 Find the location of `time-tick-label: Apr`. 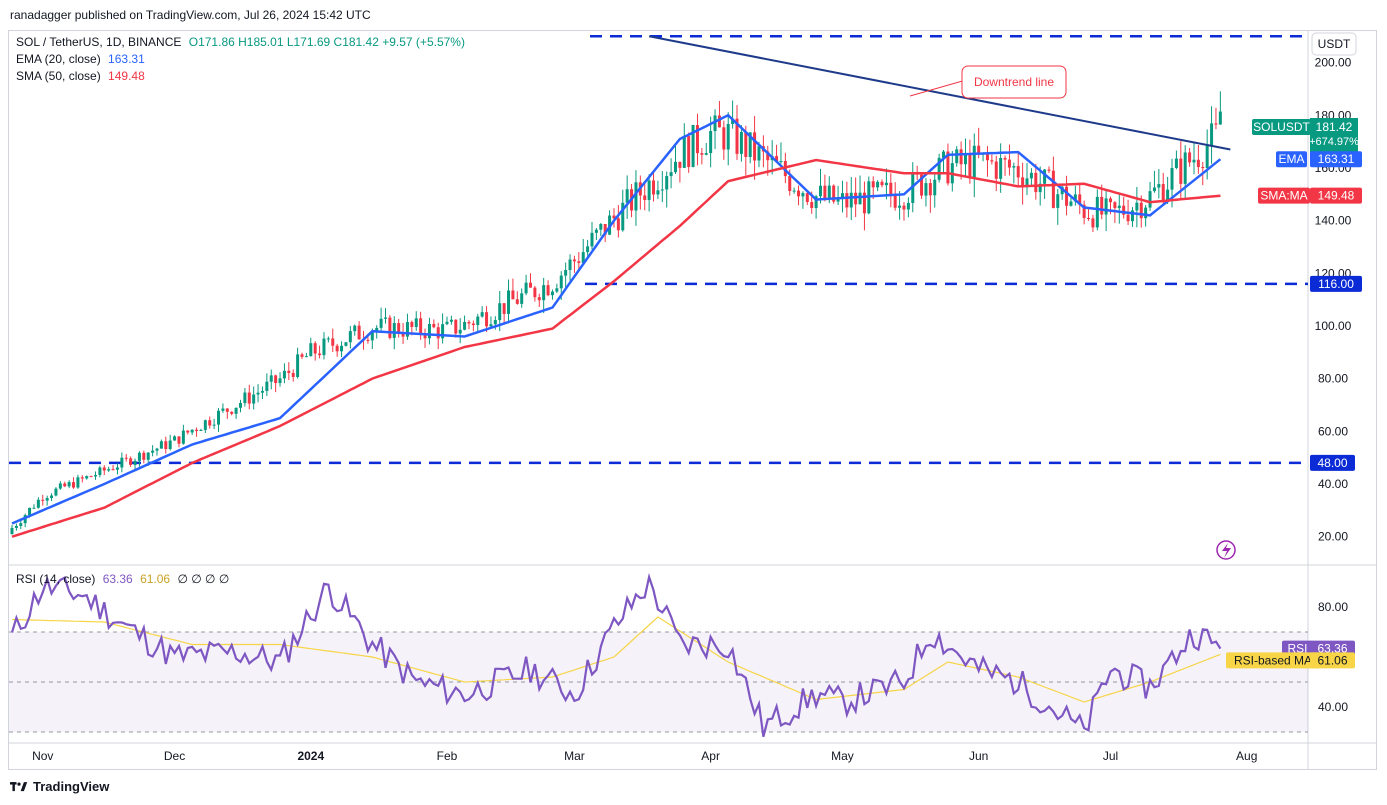

time-tick-label: Apr is located at coordinates (710, 756).